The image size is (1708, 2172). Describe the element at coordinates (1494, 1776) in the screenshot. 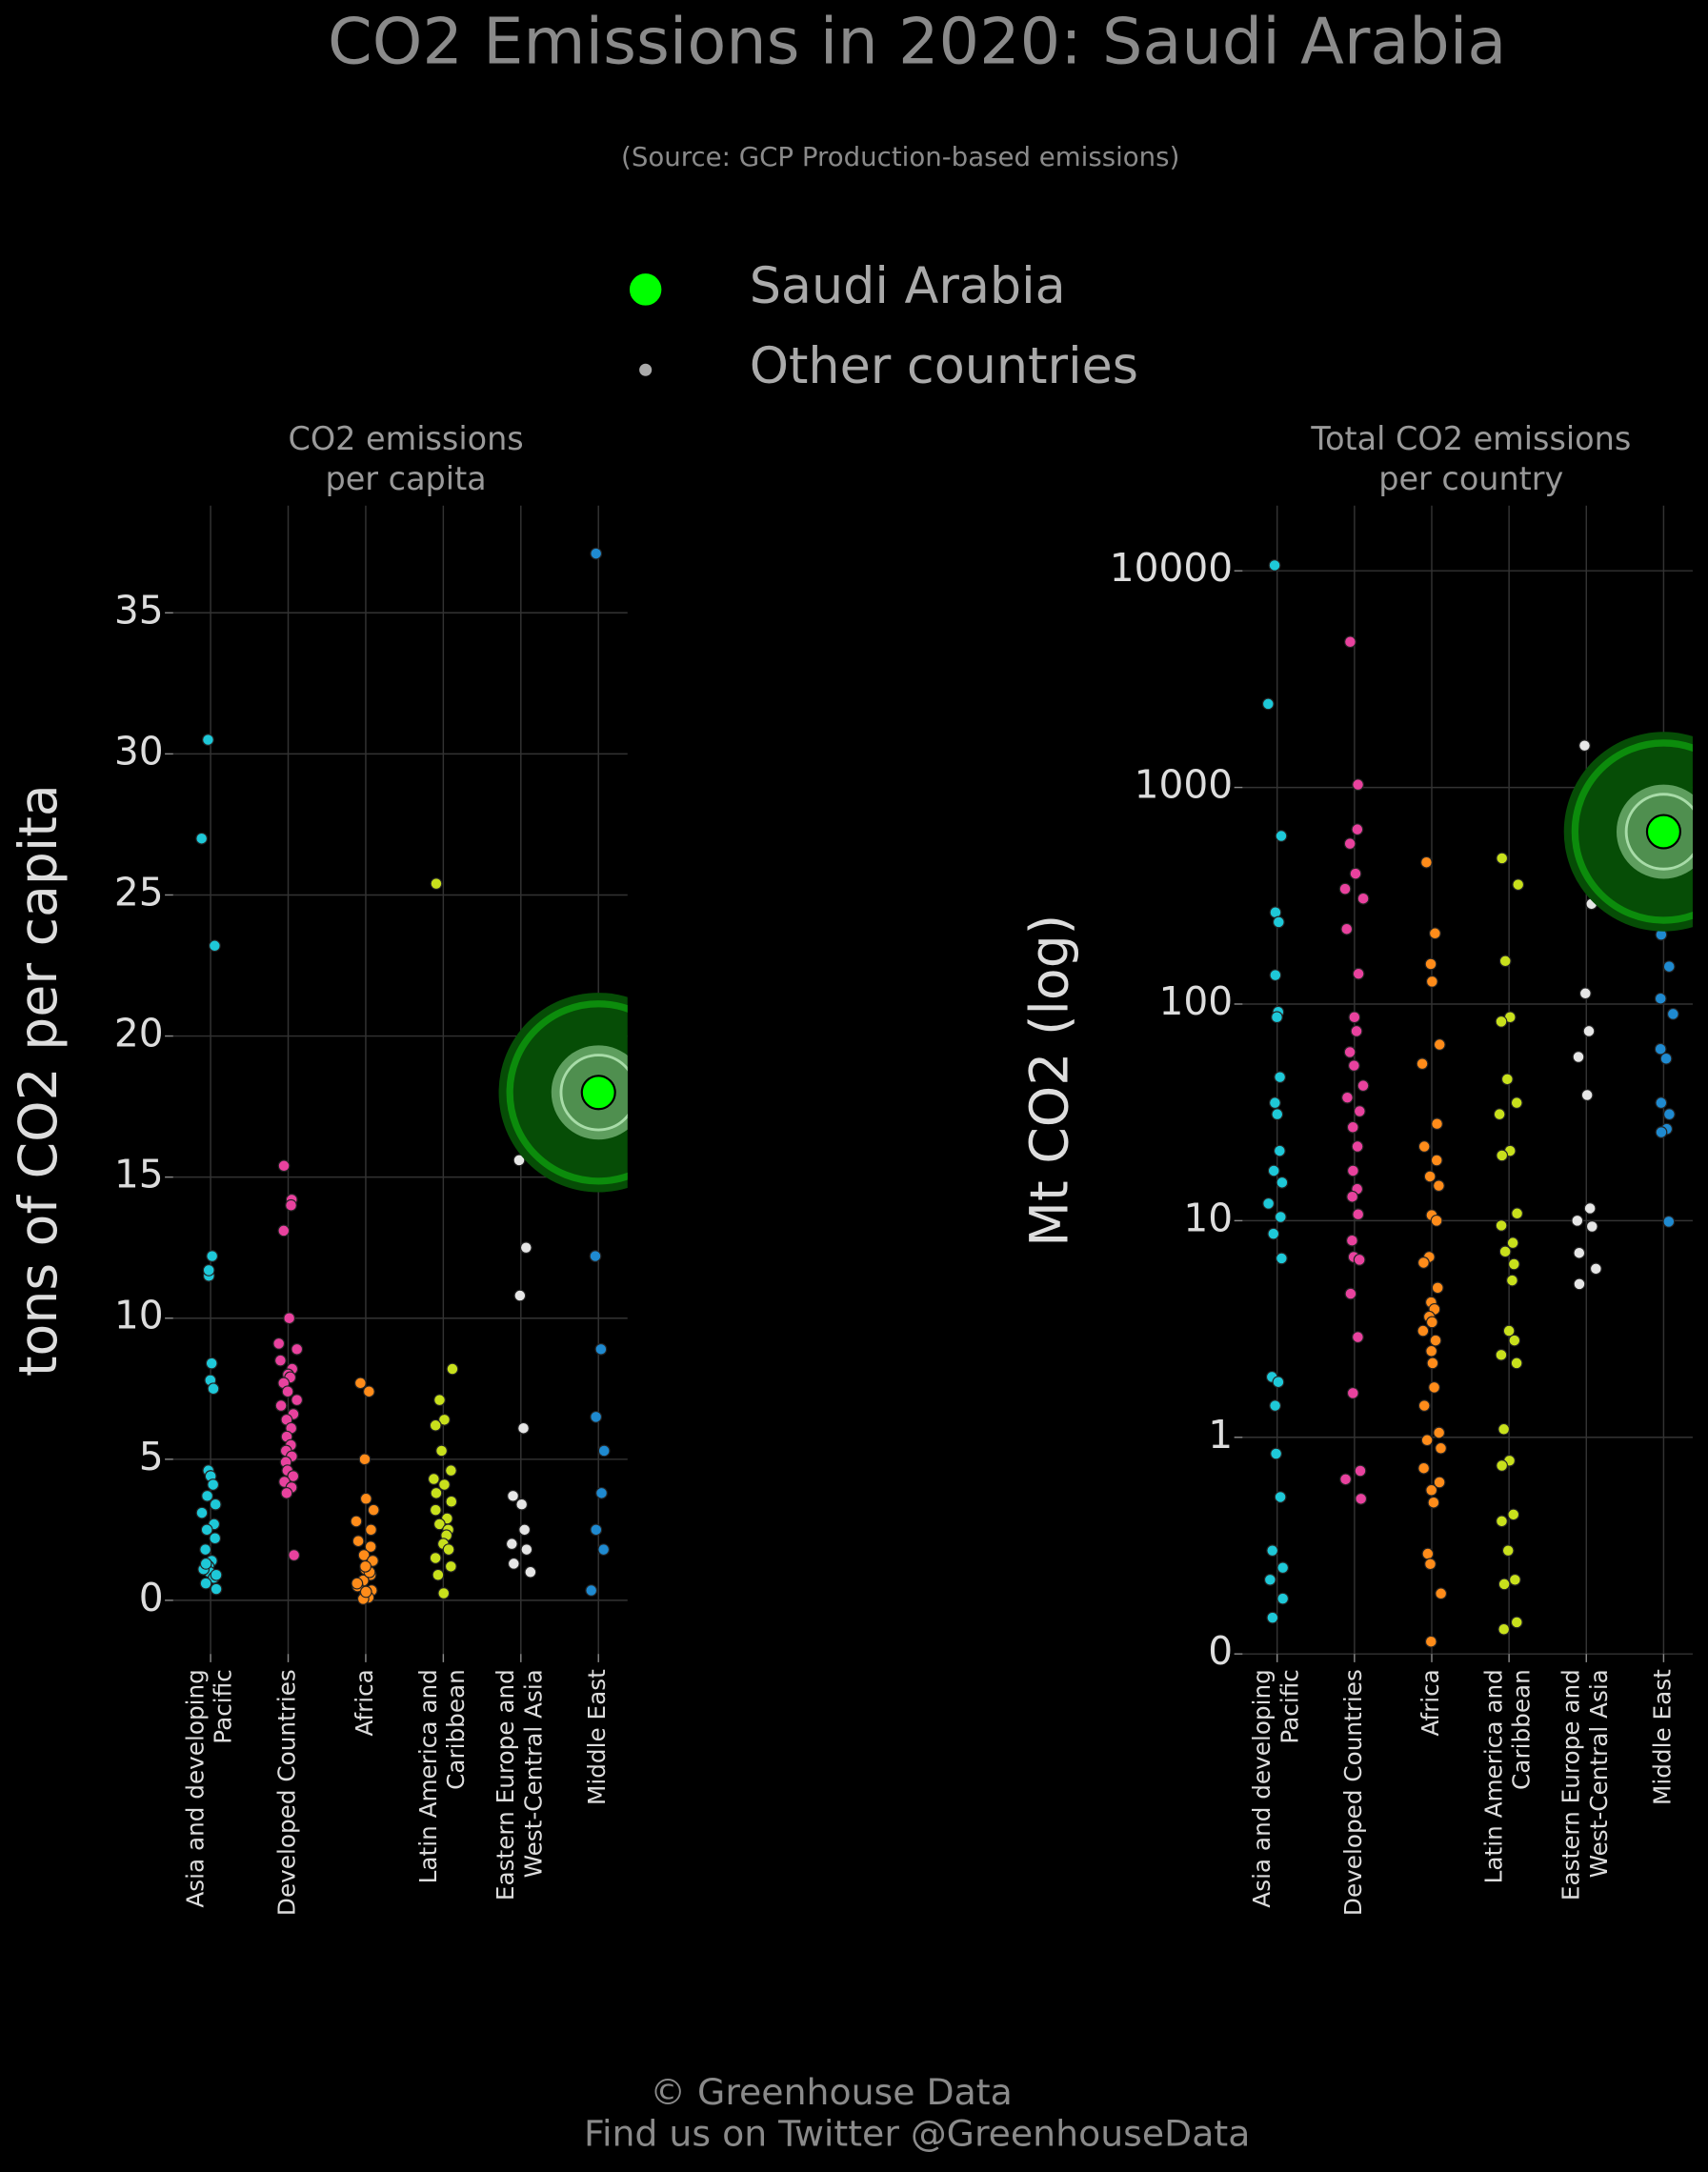

I see `x-tick-label: Latin America and` at that location.